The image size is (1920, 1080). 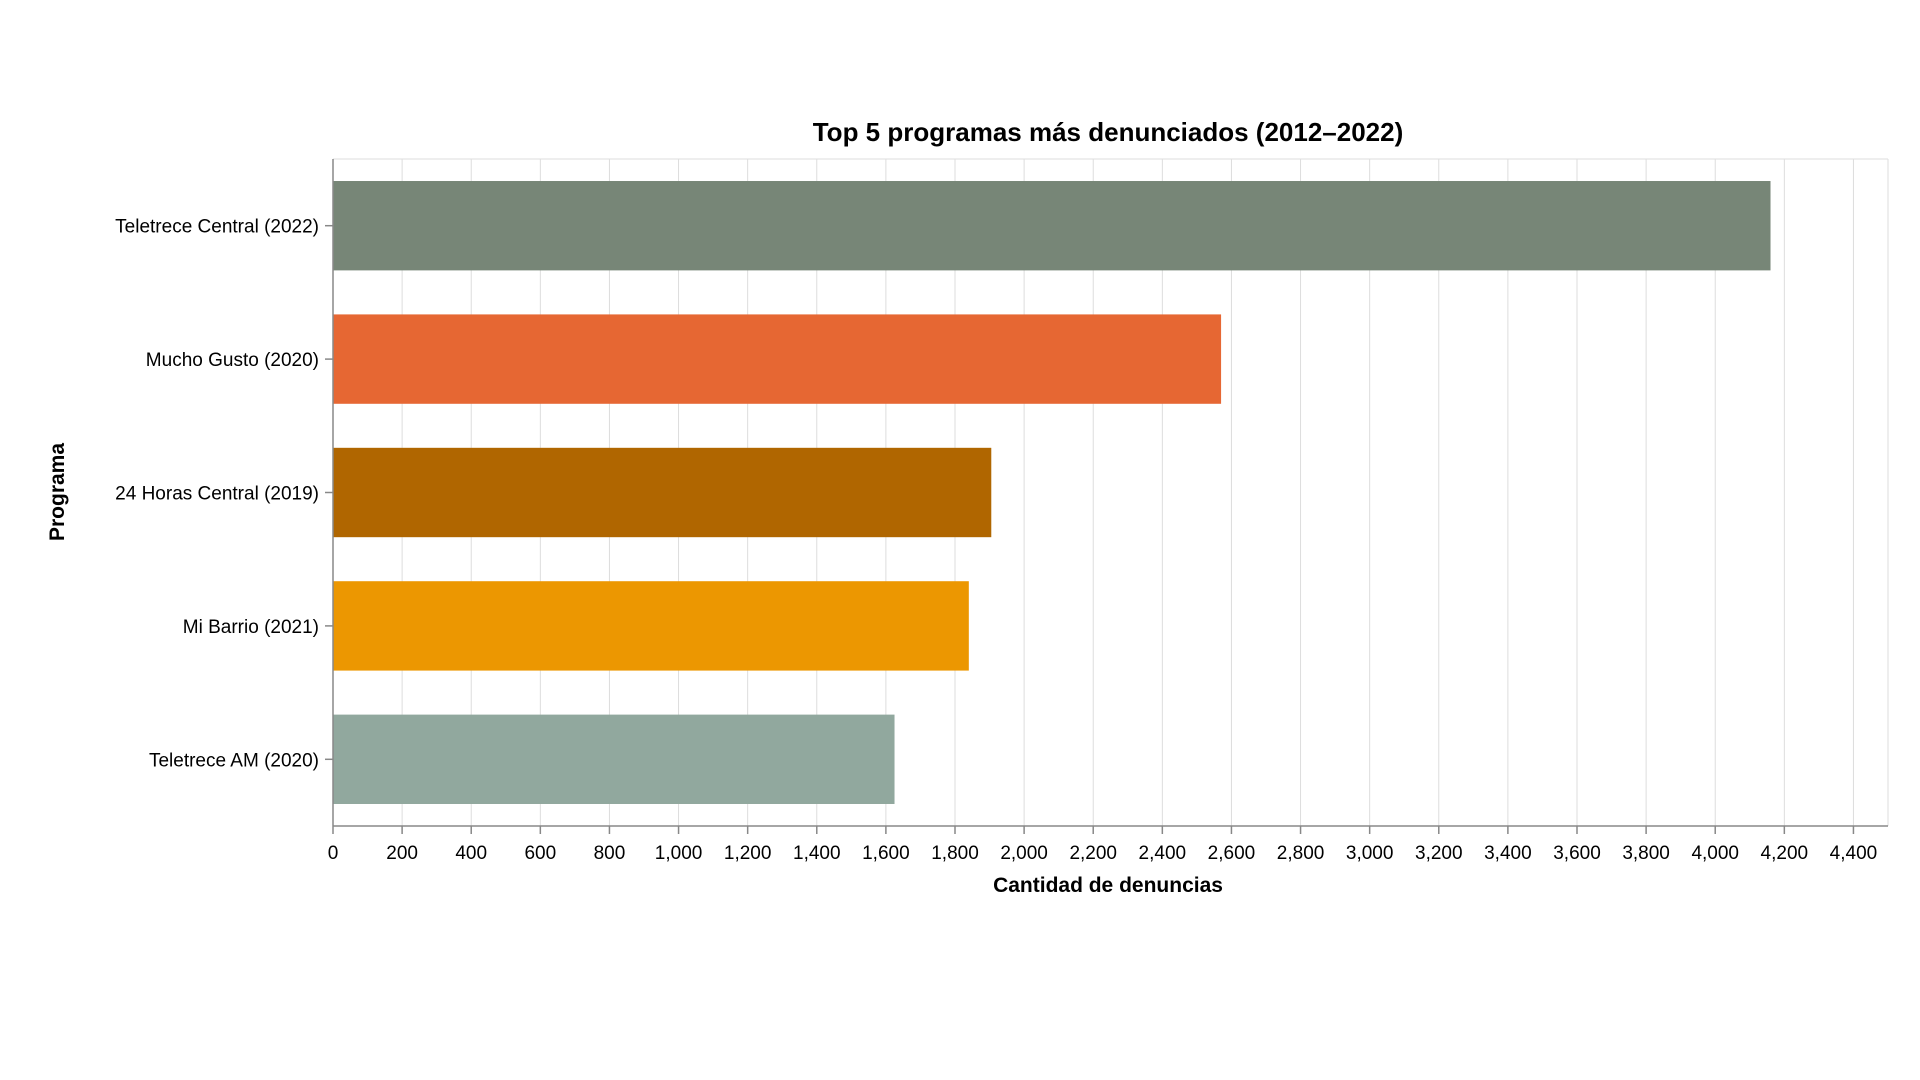 I want to click on x-tick-label: 1,000, so click(x=679, y=853).